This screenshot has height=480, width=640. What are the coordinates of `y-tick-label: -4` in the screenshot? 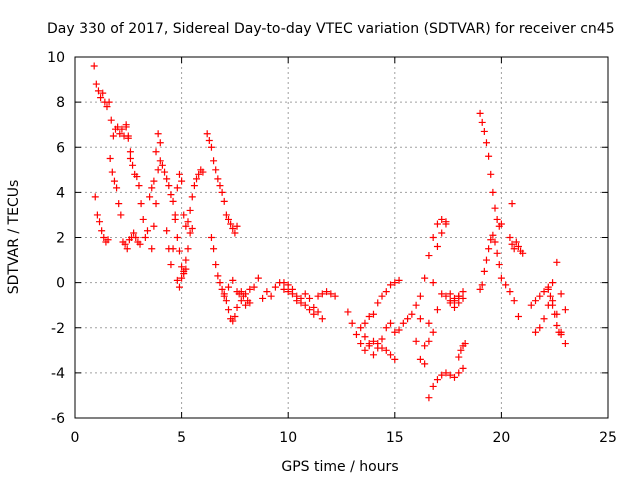 It's located at (58, 374).